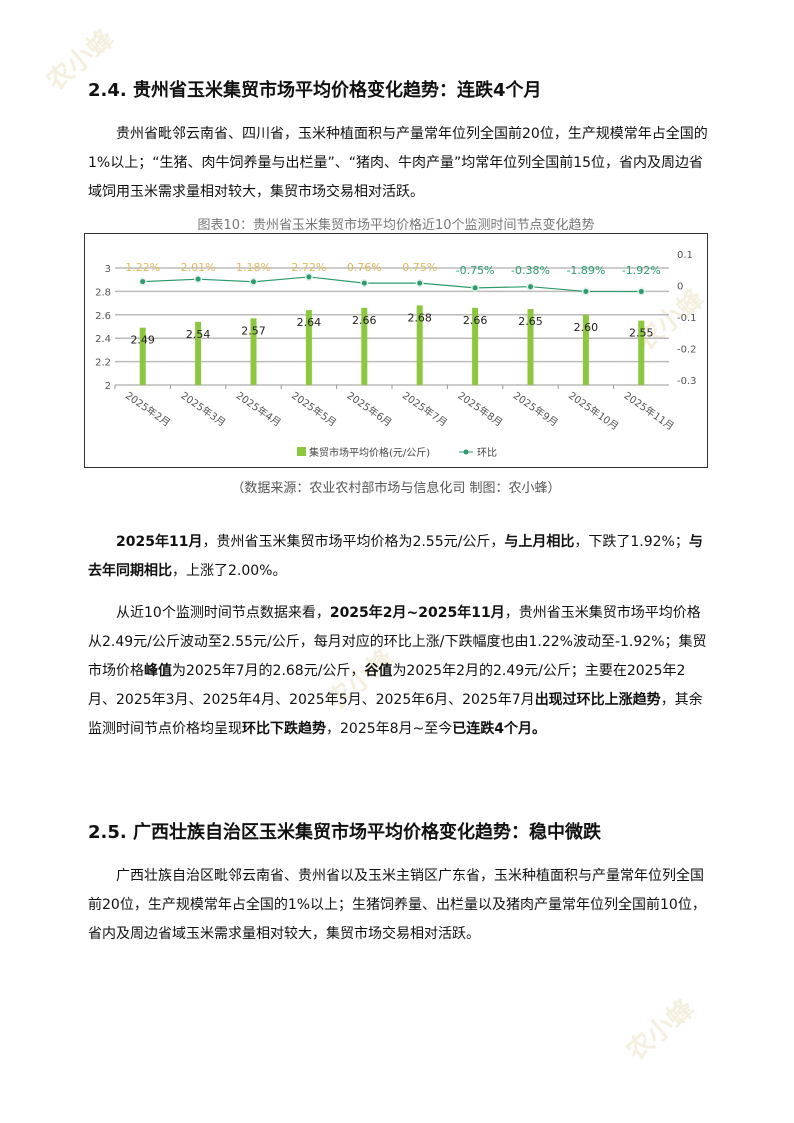  Describe the element at coordinates (641, 333) in the screenshot. I see `bar-data-label: 2.55` at that location.